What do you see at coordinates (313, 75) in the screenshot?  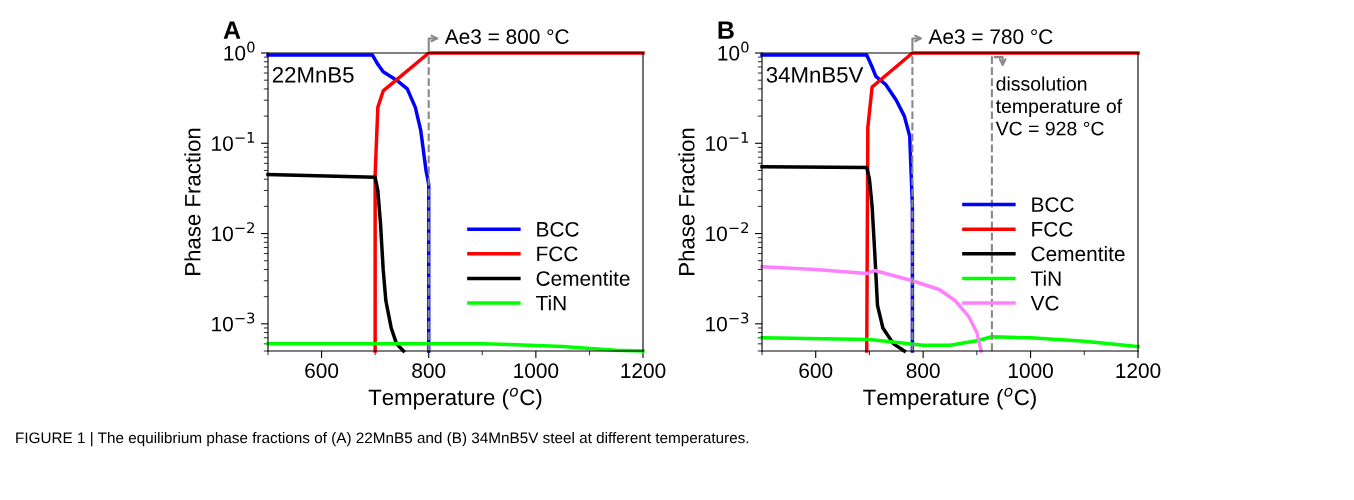 I see `annotation: 22MnB5` at bounding box center [313, 75].